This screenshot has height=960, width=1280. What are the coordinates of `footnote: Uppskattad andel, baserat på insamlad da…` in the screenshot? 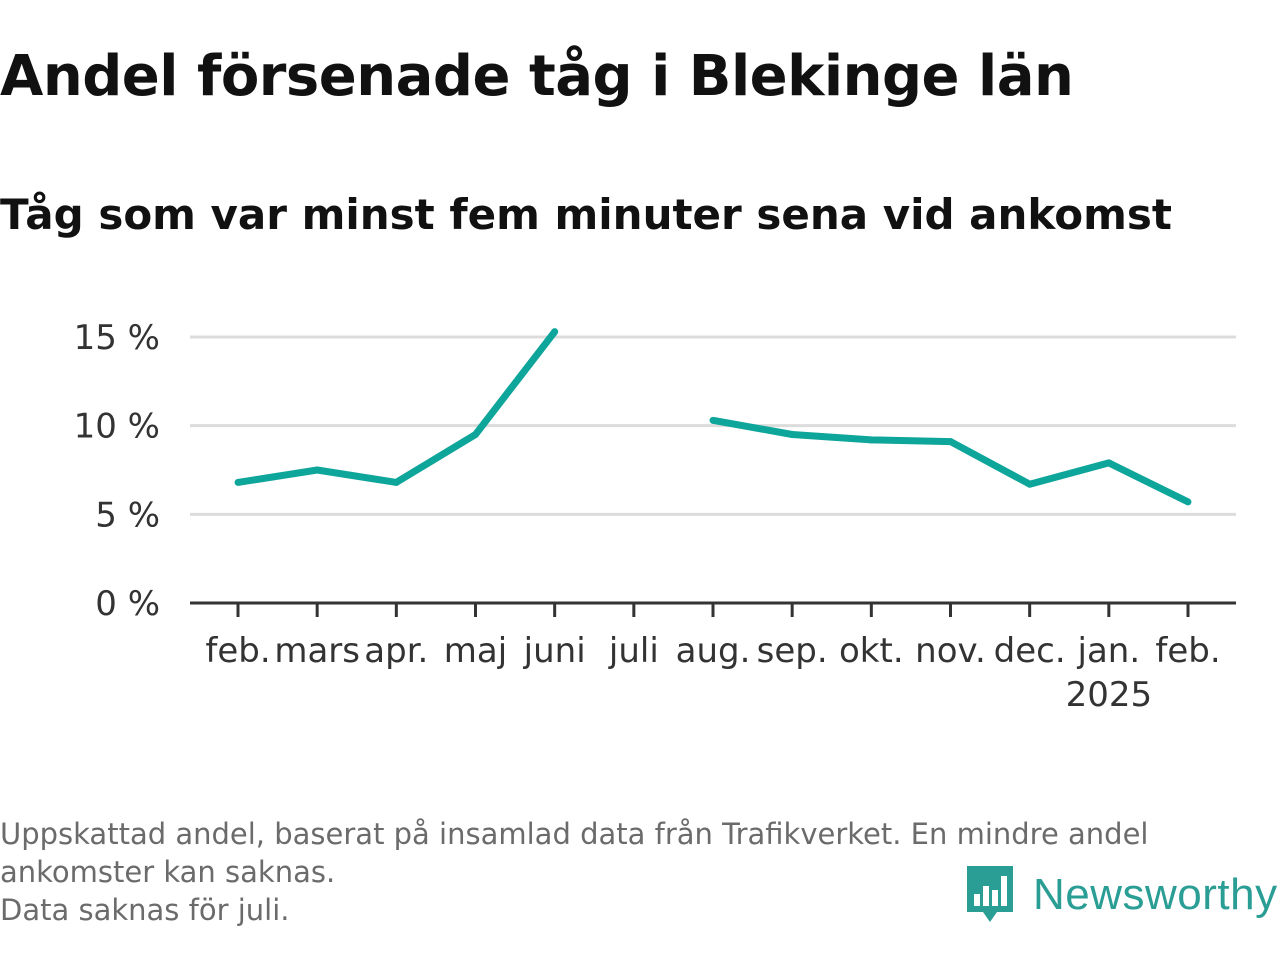 It's located at (635, 872).